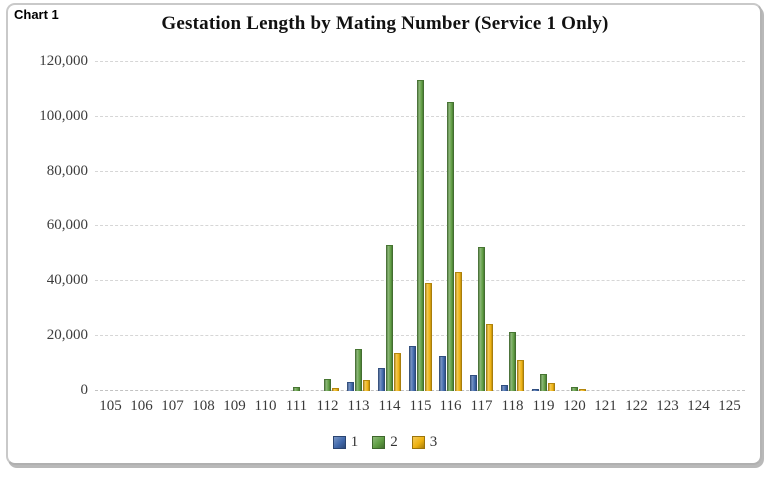 This screenshot has height=477, width=770. Describe the element at coordinates (67, 280) in the screenshot. I see `y-axis-tick-label: 40,000` at that location.